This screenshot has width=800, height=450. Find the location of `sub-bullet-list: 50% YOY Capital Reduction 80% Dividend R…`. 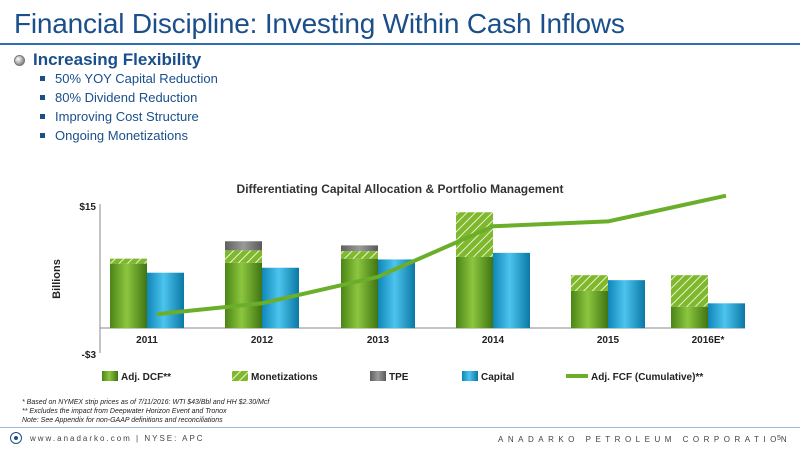

sub-bullet-list: 50% YOY Capital Reduction 80% Dividend R… is located at coordinates (129, 107).